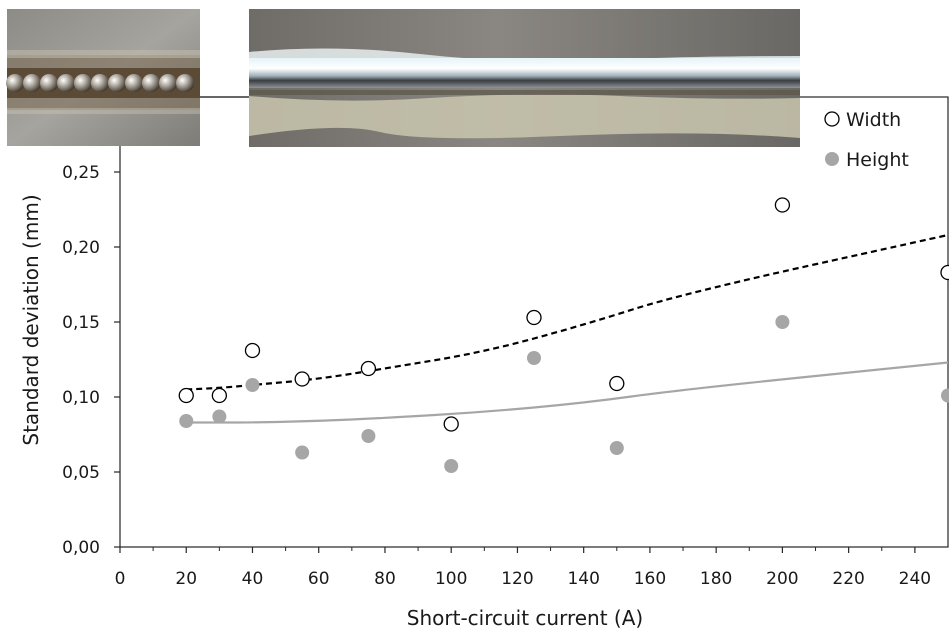 This screenshot has height=634, width=949. Describe the element at coordinates (385, 579) in the screenshot. I see `x-tick-label: 80` at that location.